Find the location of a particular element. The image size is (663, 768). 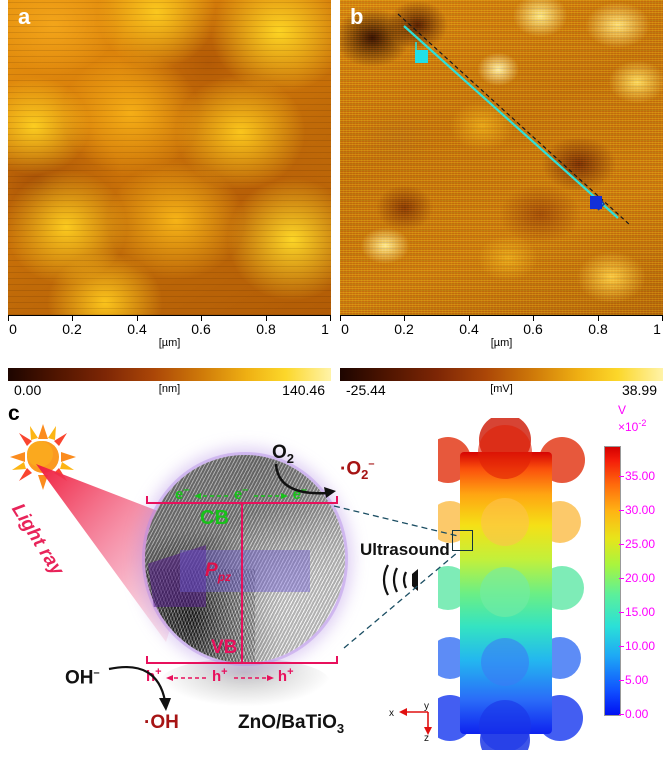

hydroxyl-radical-label: ·OH is located at coordinates (161, 722).